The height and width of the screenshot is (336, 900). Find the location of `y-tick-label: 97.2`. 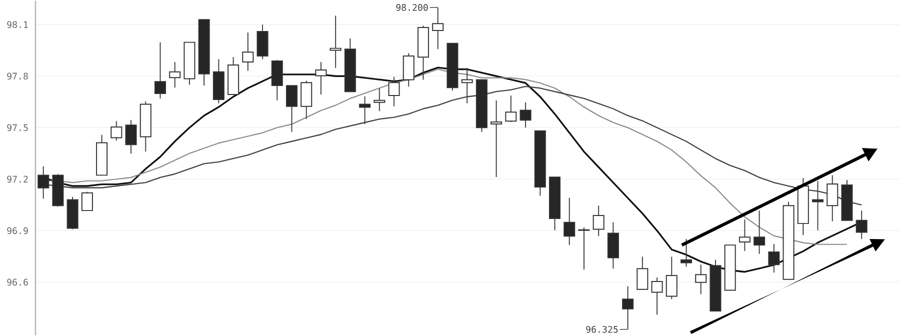

y-tick-label: 97.2 is located at coordinates (17, 179).